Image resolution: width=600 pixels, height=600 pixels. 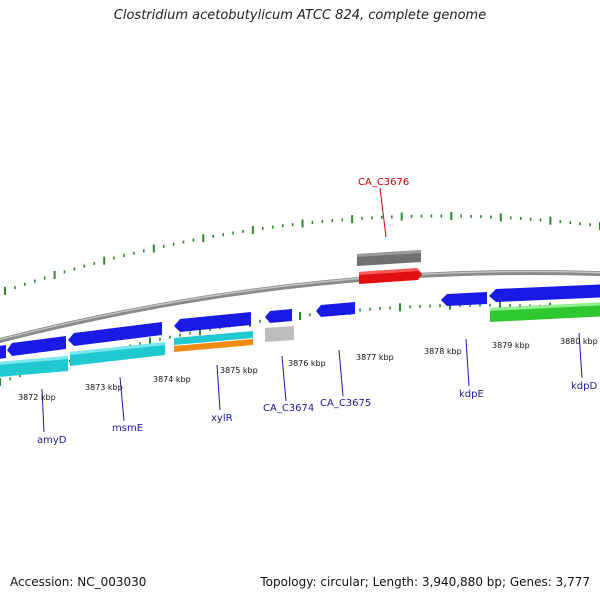 What do you see at coordinates (383, 182) in the screenshot?
I see `gene-label-CA_C3676: CA_C3676` at bounding box center [383, 182].